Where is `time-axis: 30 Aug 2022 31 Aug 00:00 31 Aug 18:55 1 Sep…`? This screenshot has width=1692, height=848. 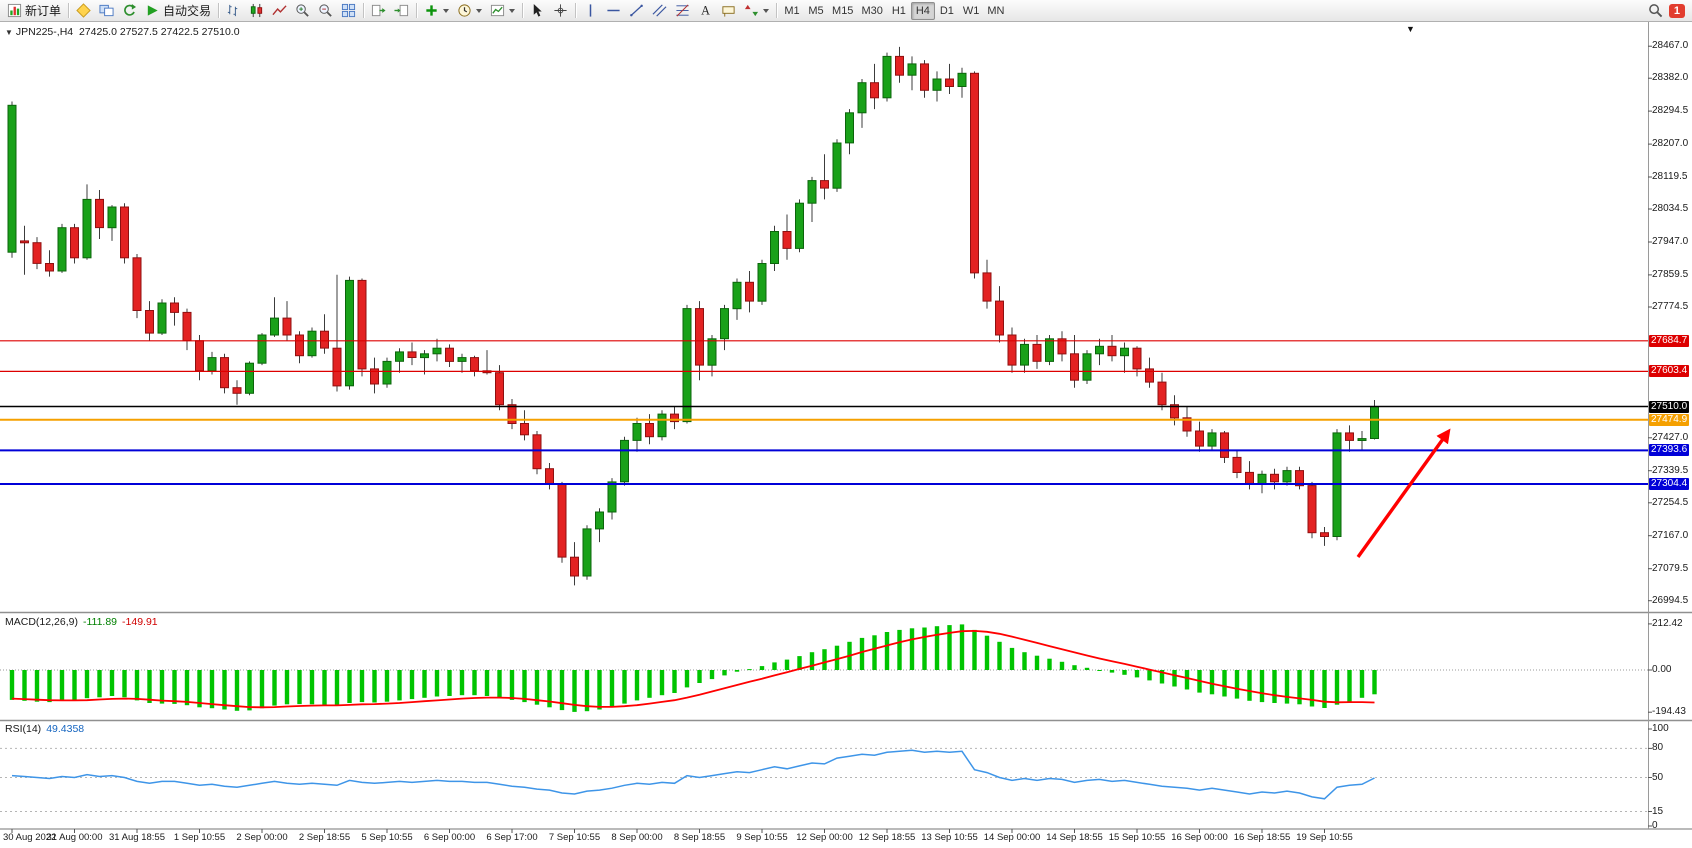
time-axis: 30 Aug 2022 31 Aug 00:00 31 Aug 18:55 1 Sep… is located at coordinates (846, 838).